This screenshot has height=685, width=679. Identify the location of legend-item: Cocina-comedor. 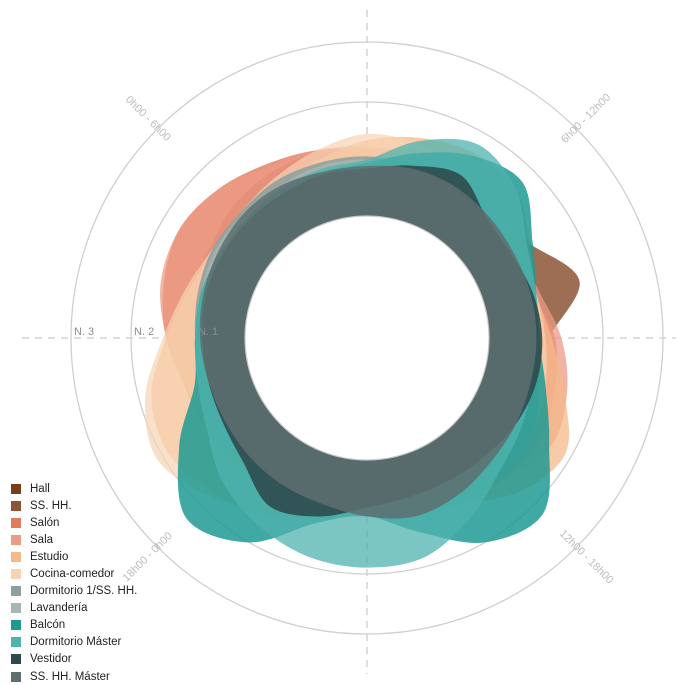
(74, 573).